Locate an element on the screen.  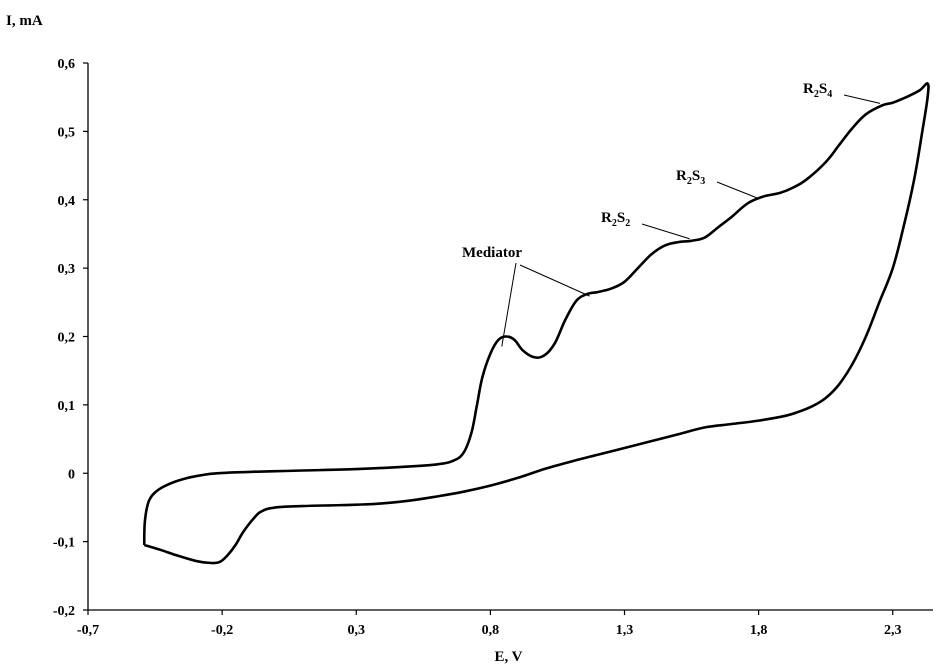
y-tick-label: 0,2 is located at coordinates (67, 338).